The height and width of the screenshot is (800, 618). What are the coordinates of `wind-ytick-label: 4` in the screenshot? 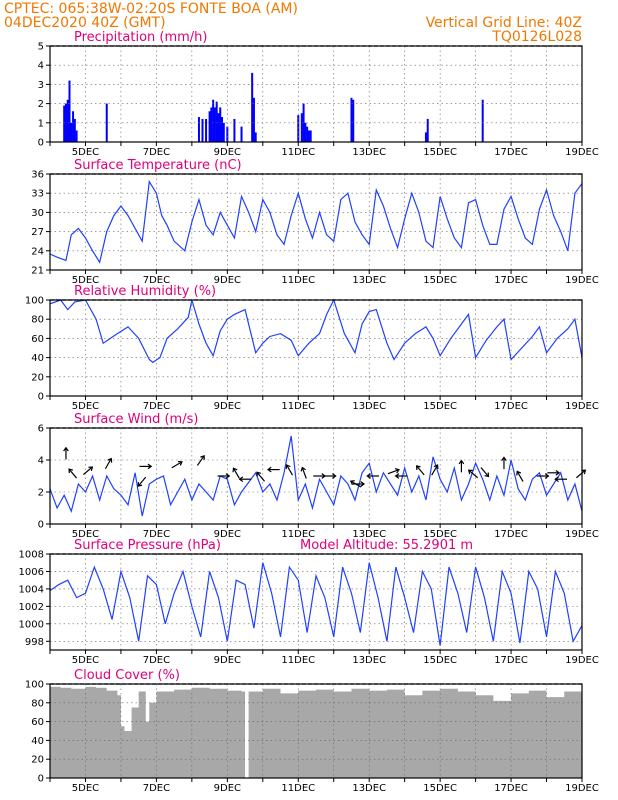 It's located at (41, 461).